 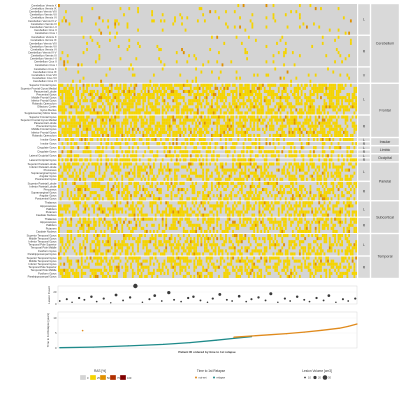 I want to click on row-label: Inferior Temporal Gyrus, so click(x=42, y=242).